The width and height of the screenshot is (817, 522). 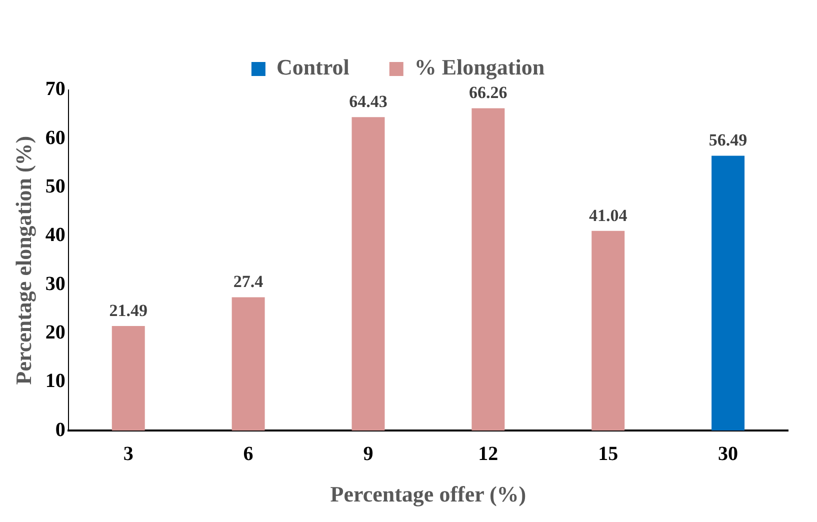 What do you see at coordinates (248, 282) in the screenshot?
I see `data-label: 27.4` at bounding box center [248, 282].